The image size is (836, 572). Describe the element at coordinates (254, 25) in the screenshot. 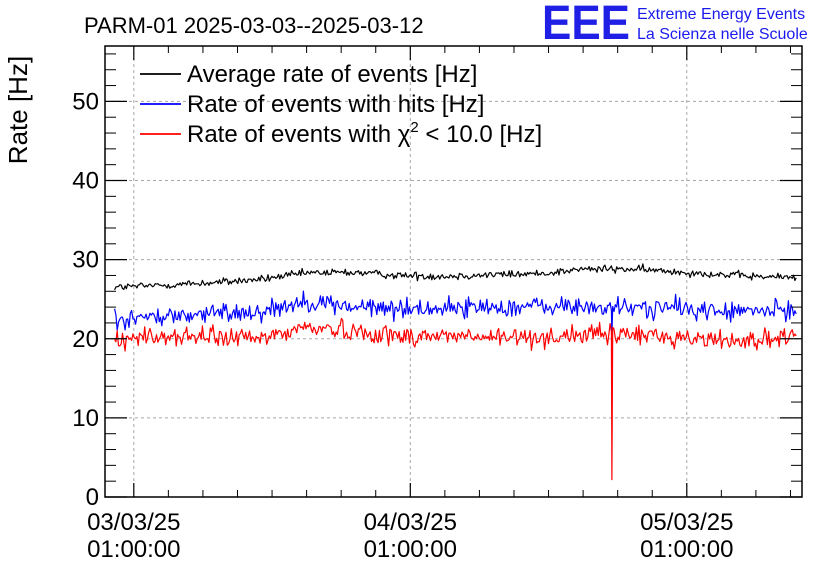

I see `chart-title: PARM-01 2025-03-03--2025-03-12` at that location.